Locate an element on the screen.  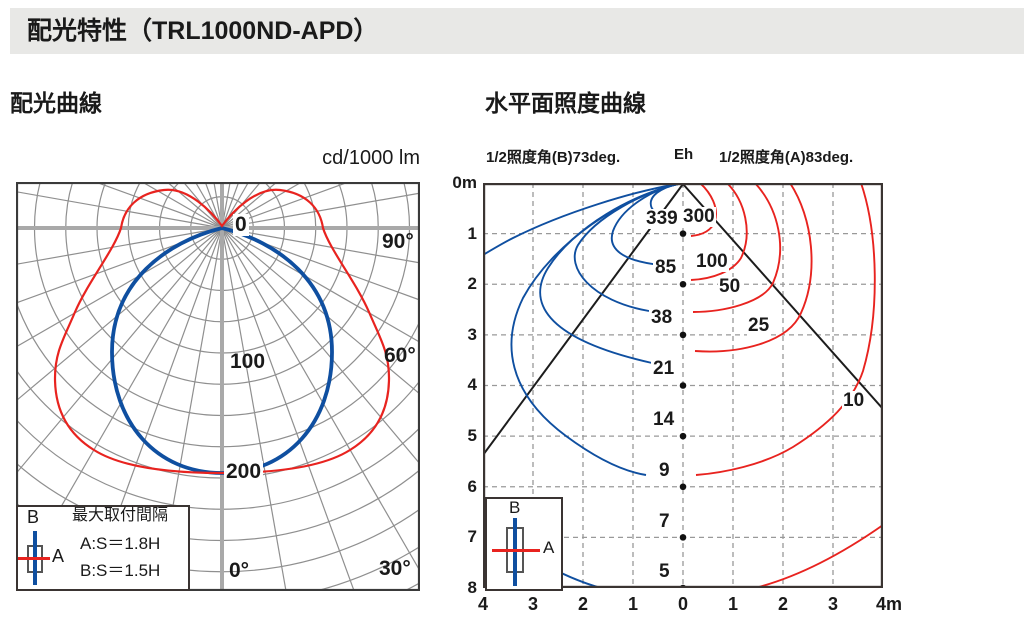
y-axis-label: 8 is located at coordinates (472, 587).